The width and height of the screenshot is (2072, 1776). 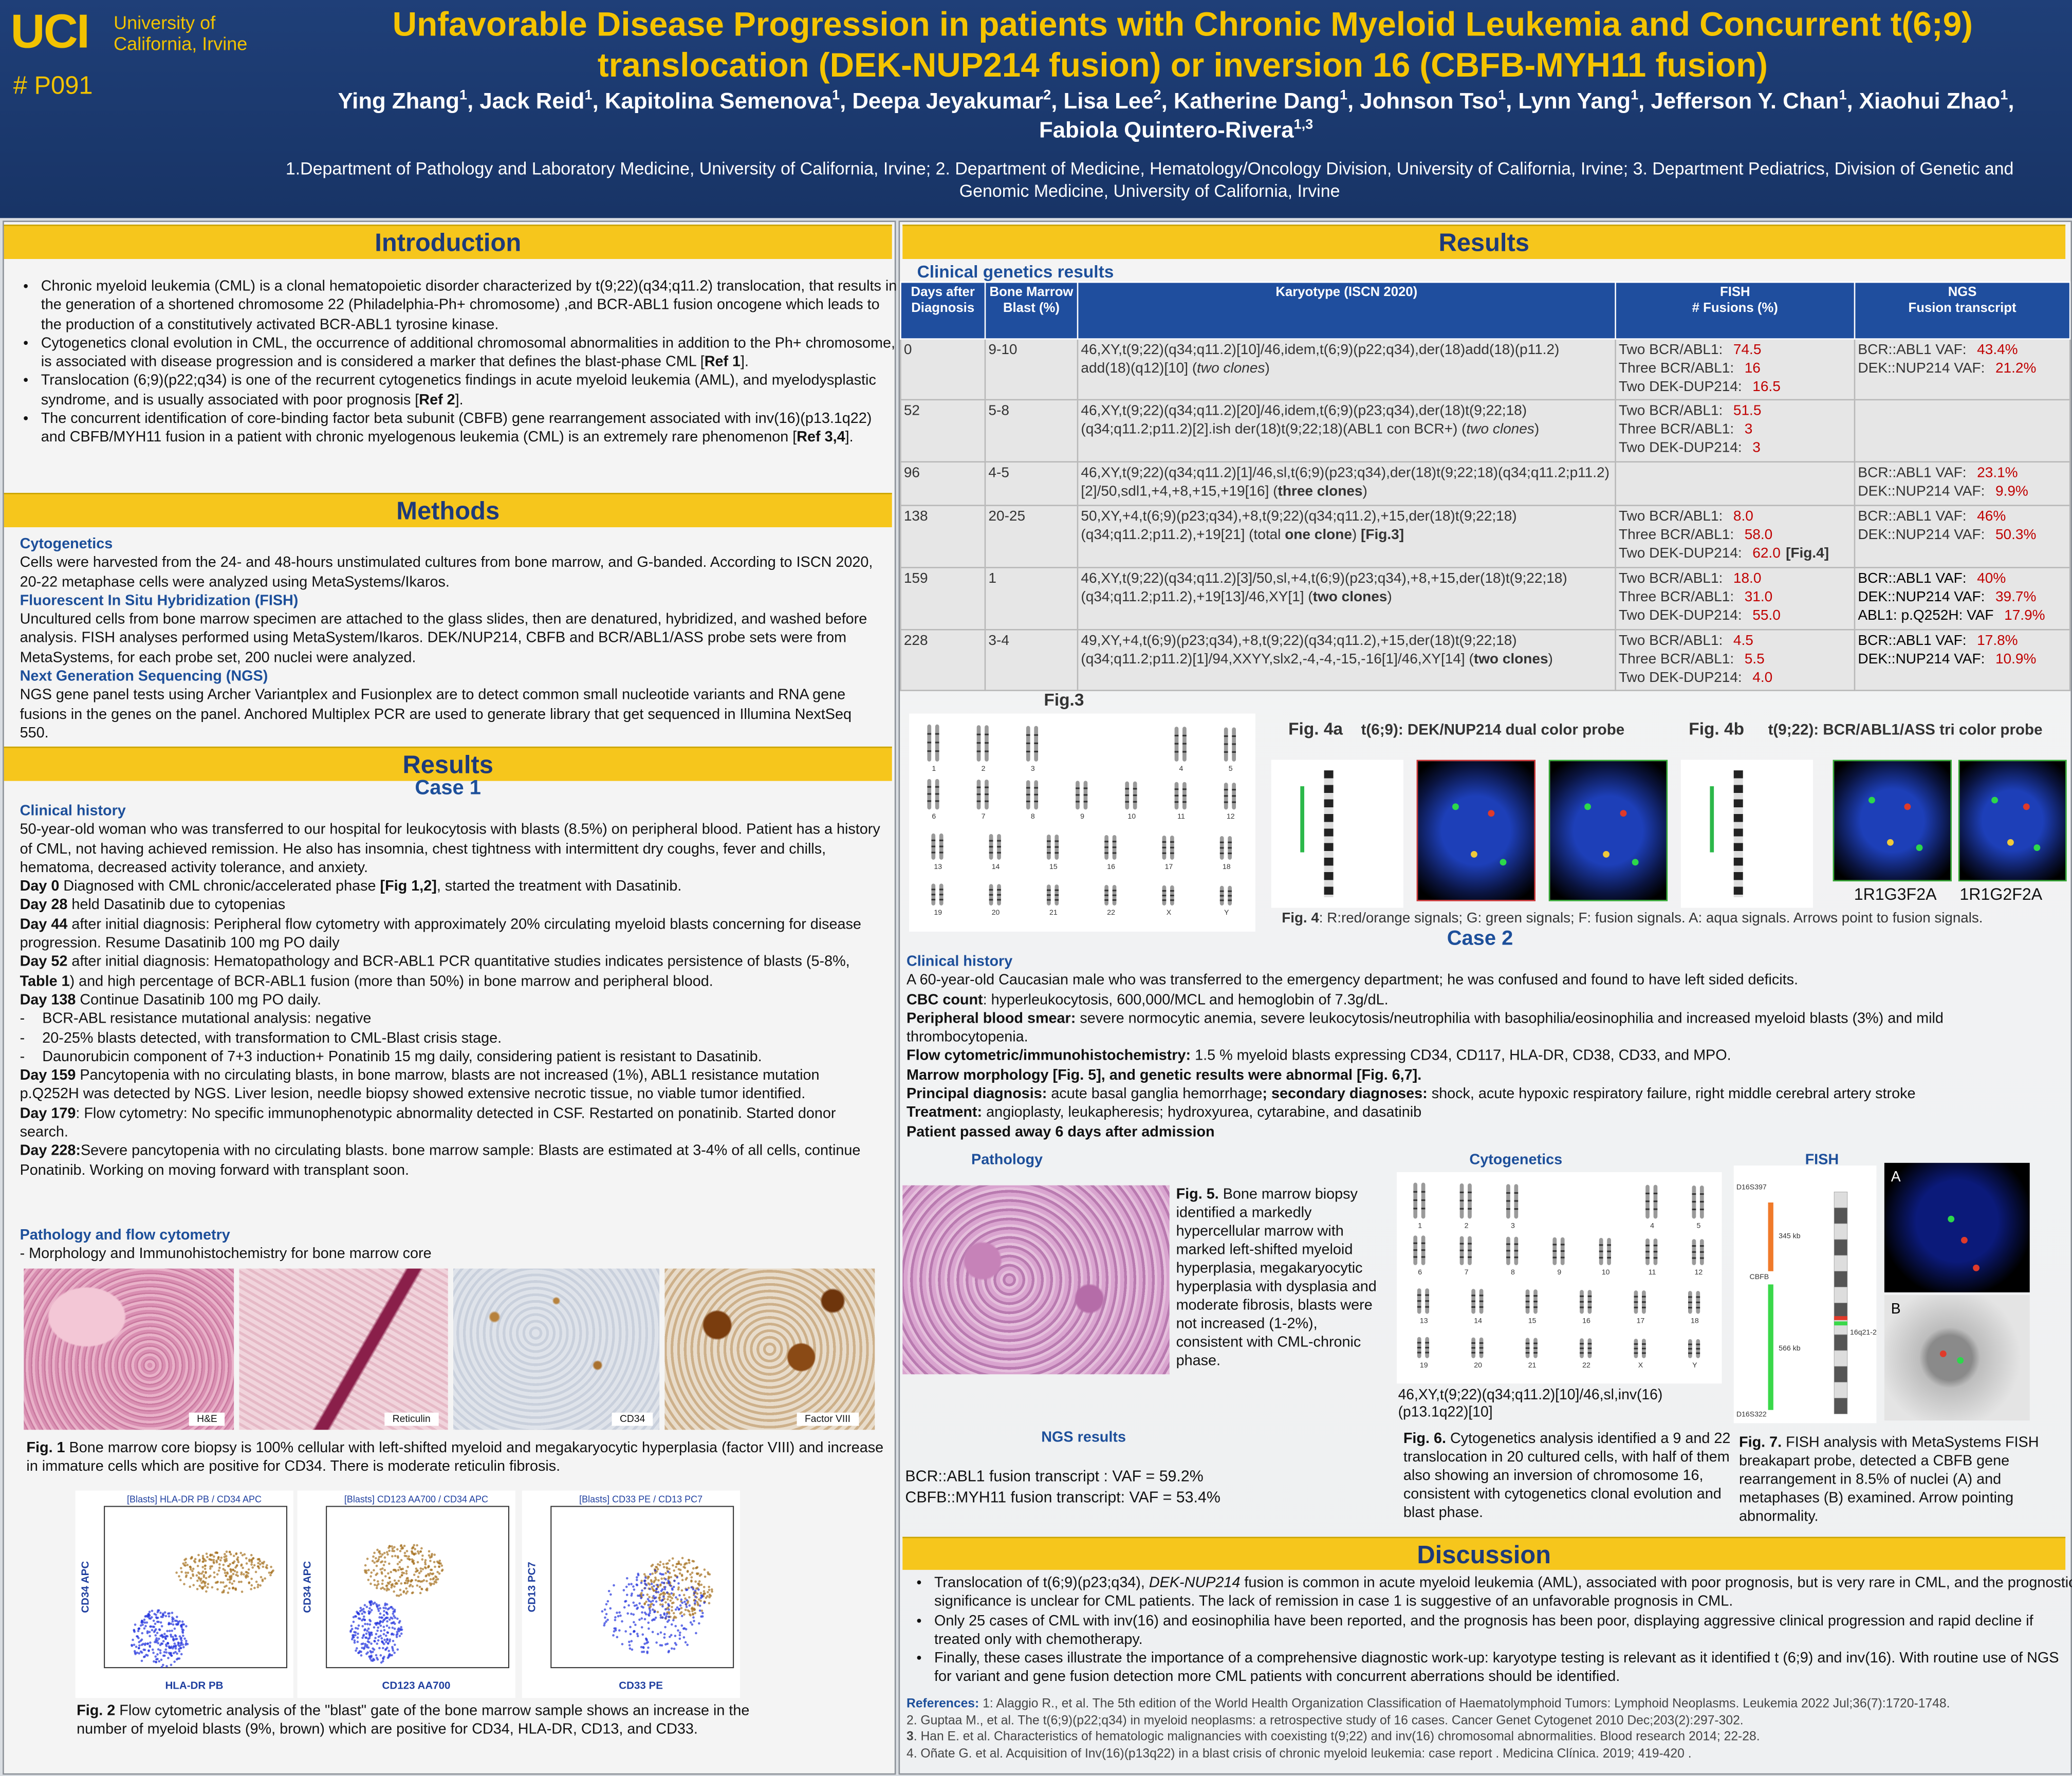 I want to click on ideogram, so click(x=1746, y=834).